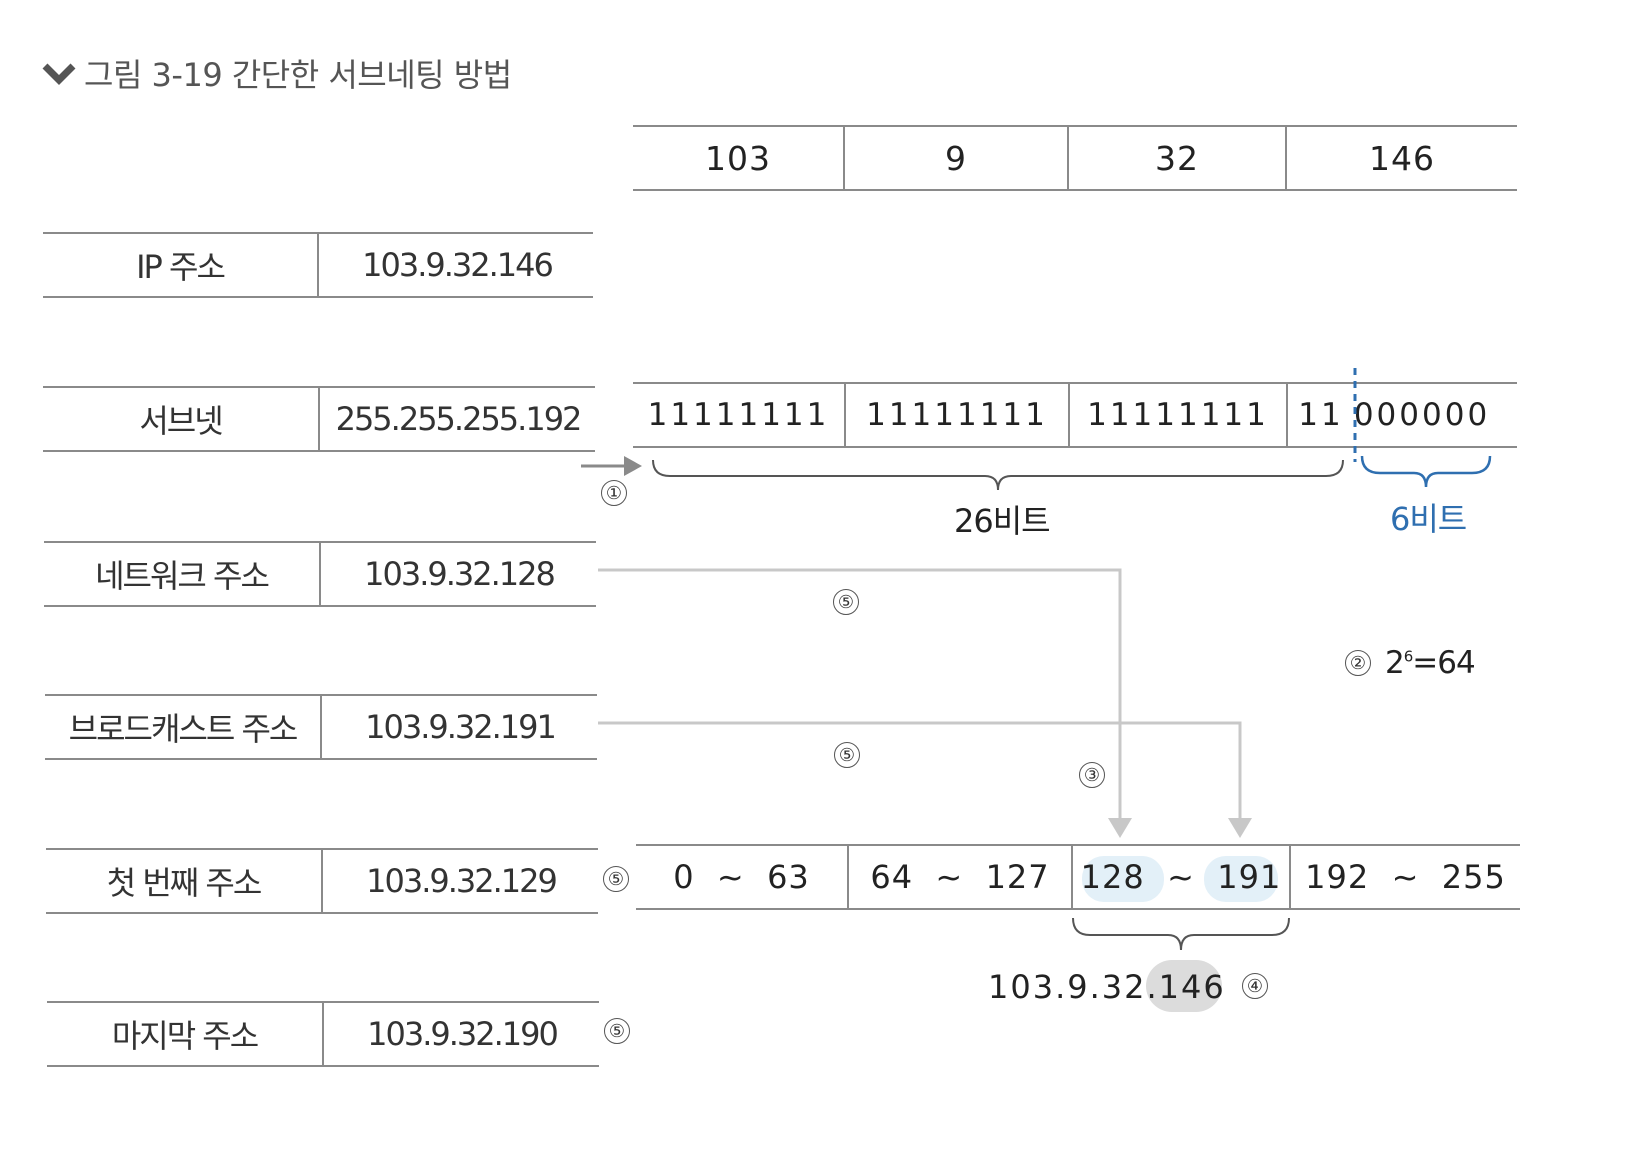 The height and width of the screenshot is (1176, 1628). What do you see at coordinates (185, 1036) in the screenshot?
I see `row-label-last: 마지막 주소` at bounding box center [185, 1036].